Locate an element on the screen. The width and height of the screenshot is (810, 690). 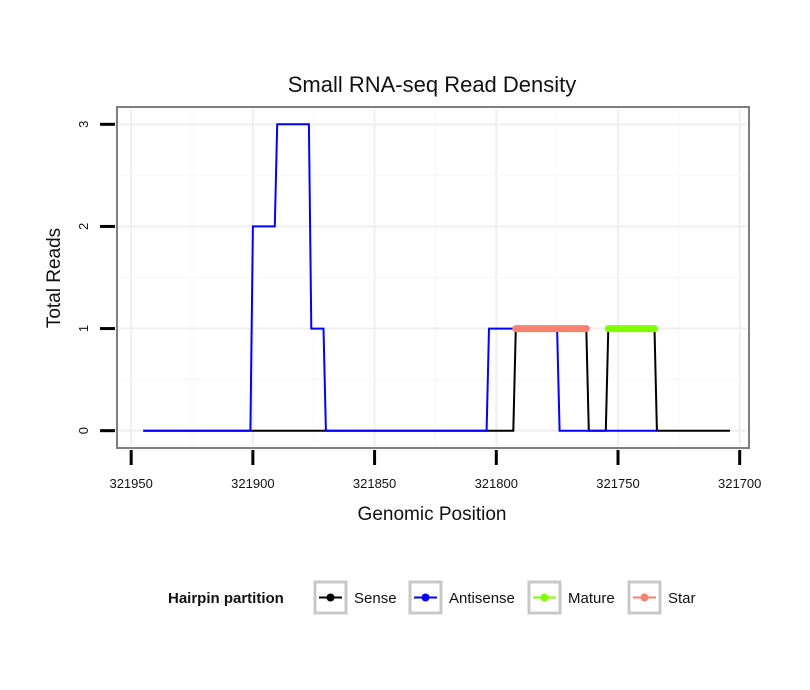
chart-title: Small RNA-seq Read Density is located at coordinates (432, 84).